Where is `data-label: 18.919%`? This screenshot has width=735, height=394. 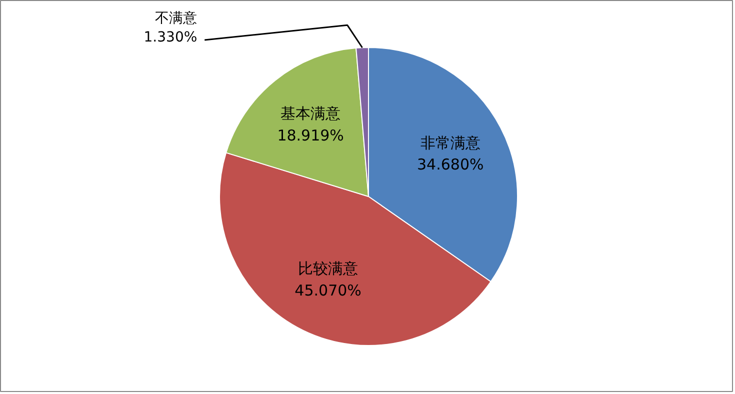 data-label: 18.919% is located at coordinates (310, 135).